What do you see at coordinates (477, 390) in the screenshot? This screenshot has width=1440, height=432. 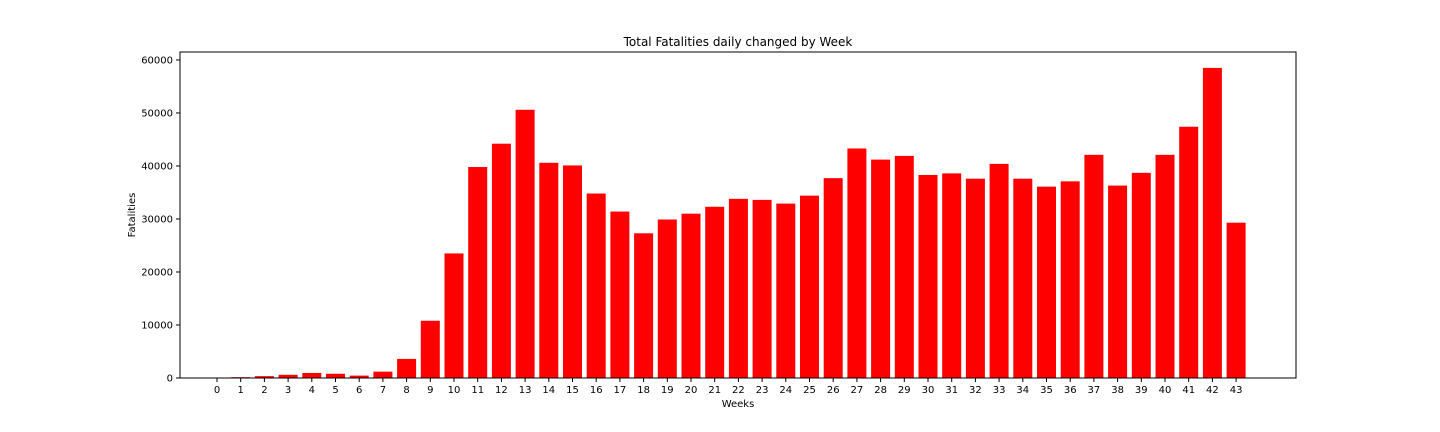 I see `x-tick-label: 11` at bounding box center [477, 390].